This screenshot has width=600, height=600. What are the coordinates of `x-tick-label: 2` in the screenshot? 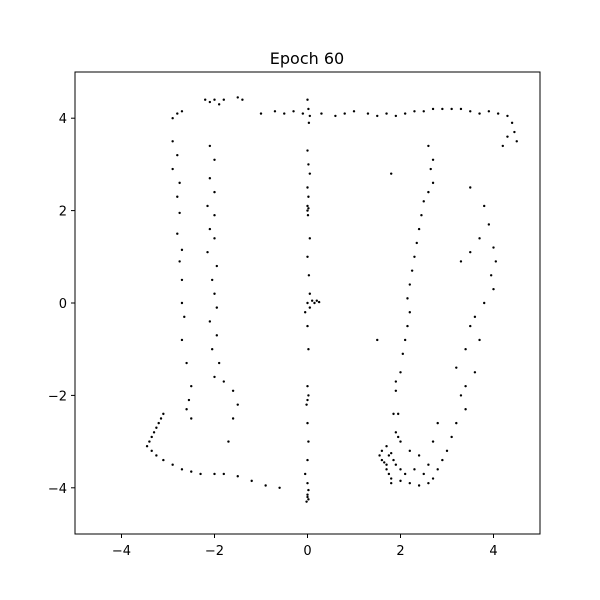 It's located at (400, 551).